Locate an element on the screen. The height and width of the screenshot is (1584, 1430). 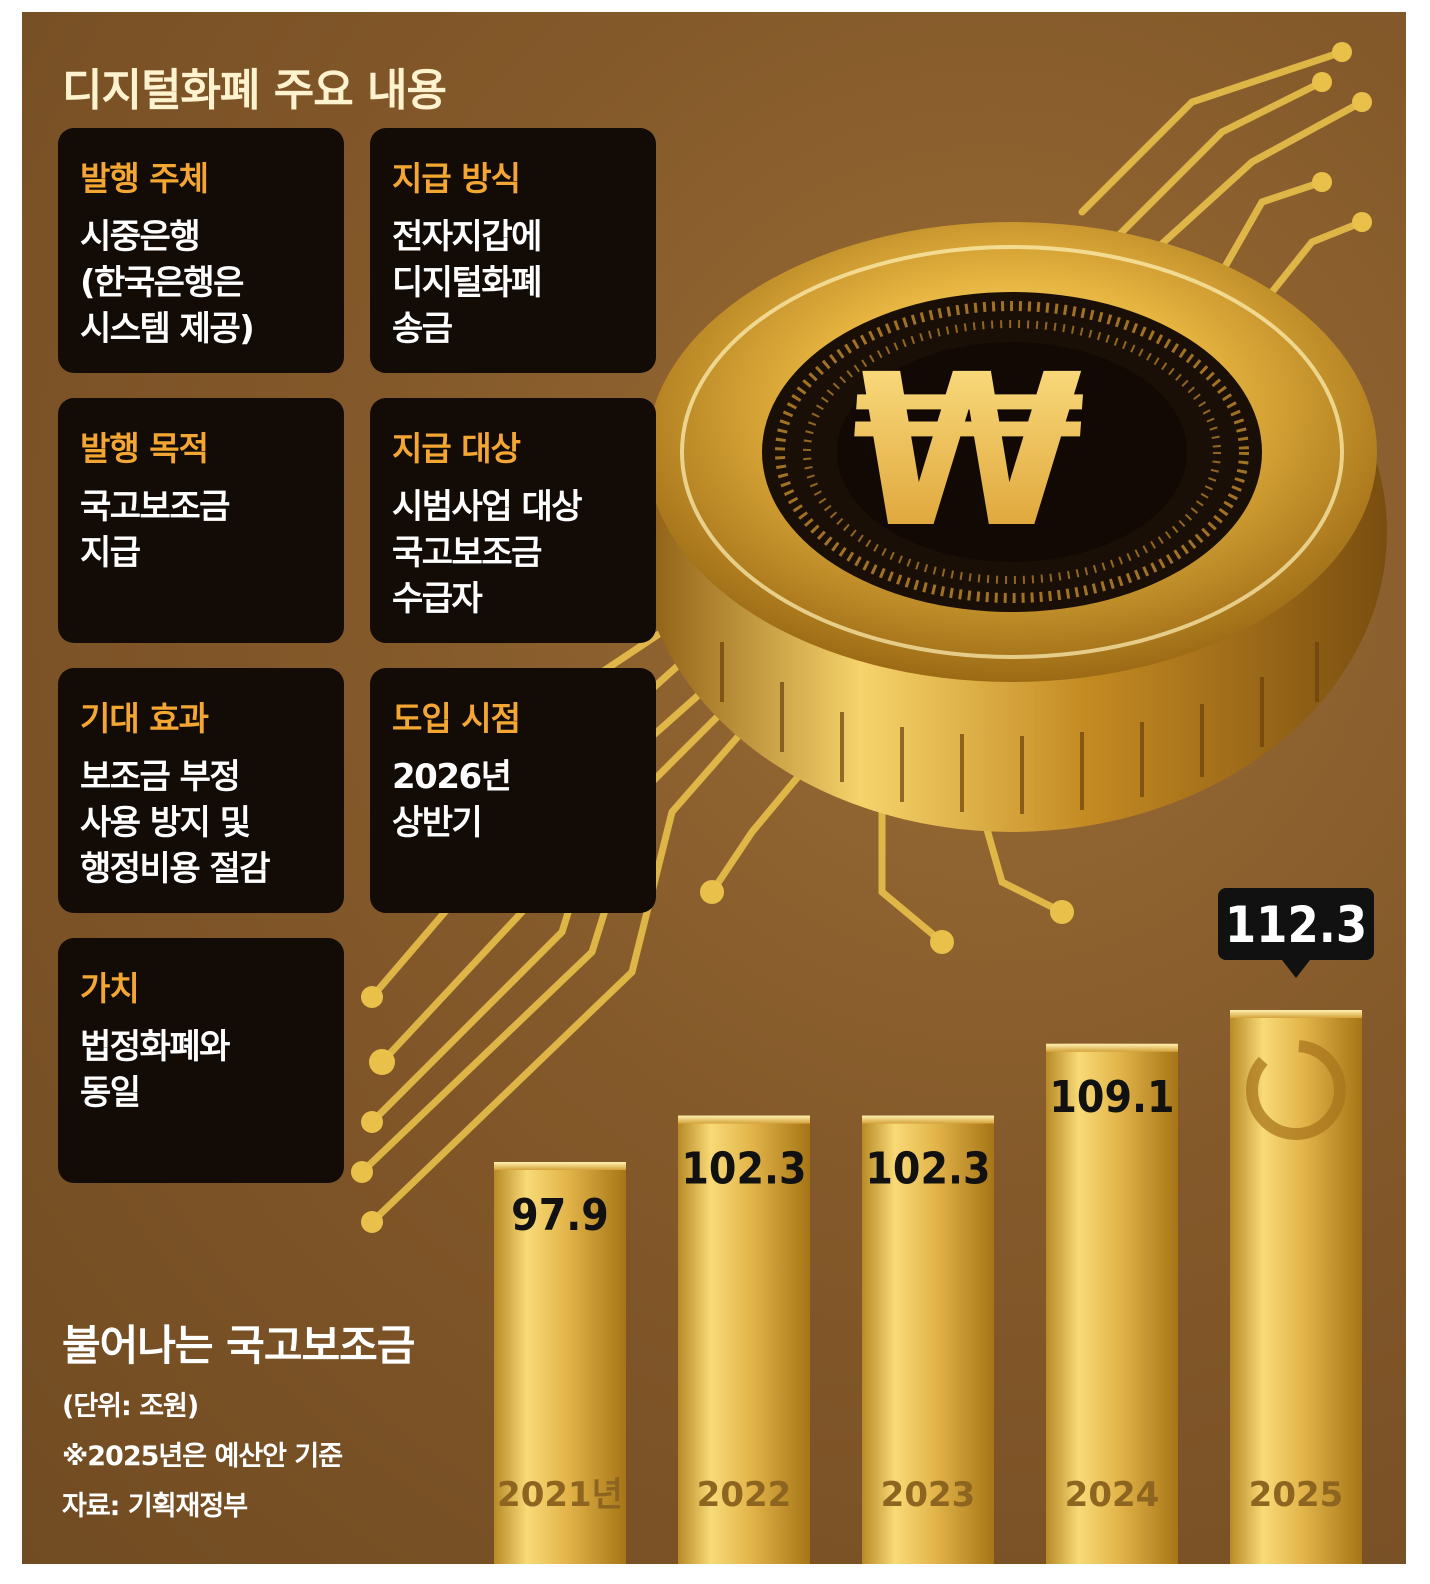
chart-footnote: ※2025년은 예산안 기준 is located at coordinates (202, 1456).